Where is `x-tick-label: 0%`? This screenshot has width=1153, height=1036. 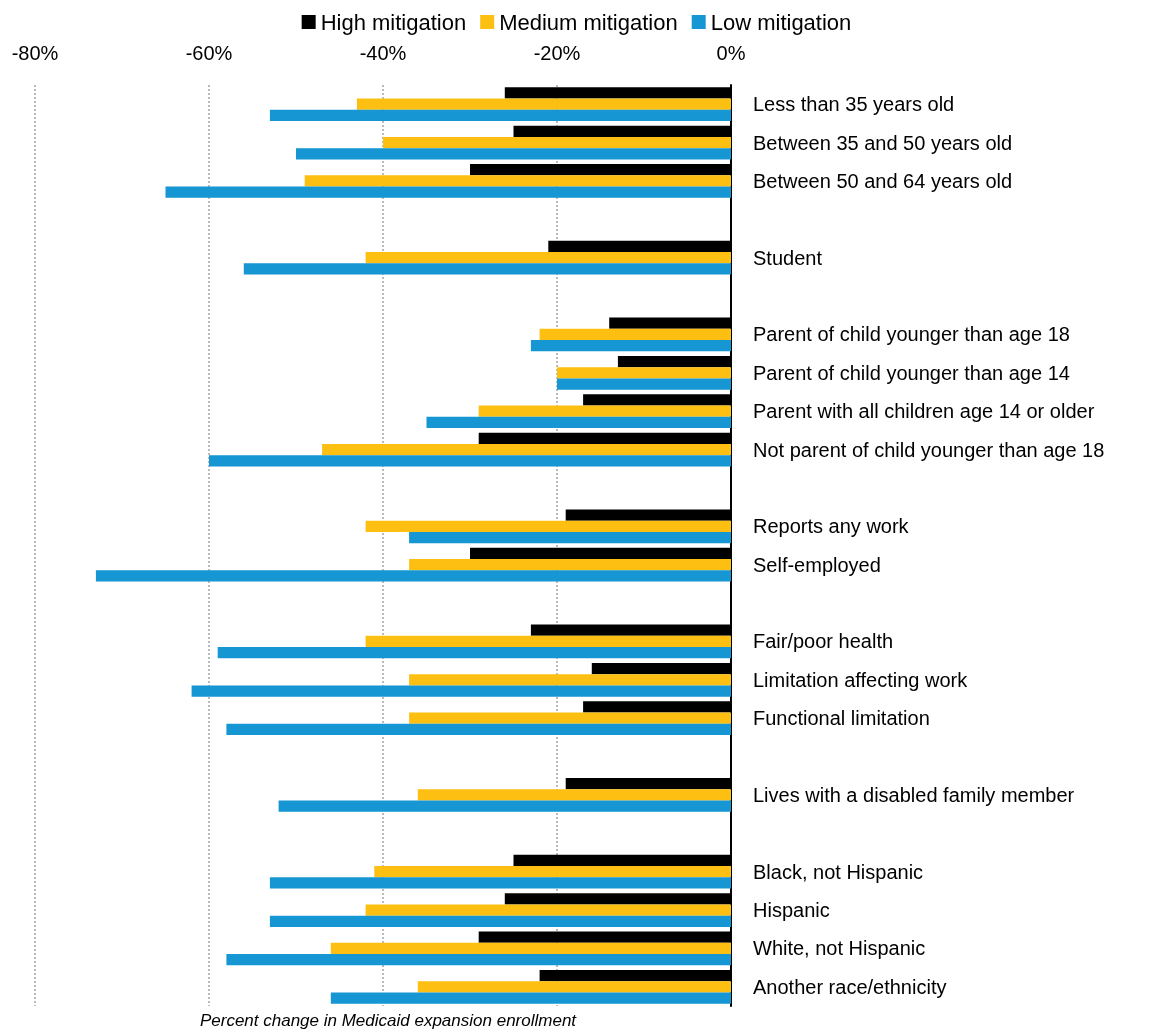 x-tick-label: 0% is located at coordinates (731, 53).